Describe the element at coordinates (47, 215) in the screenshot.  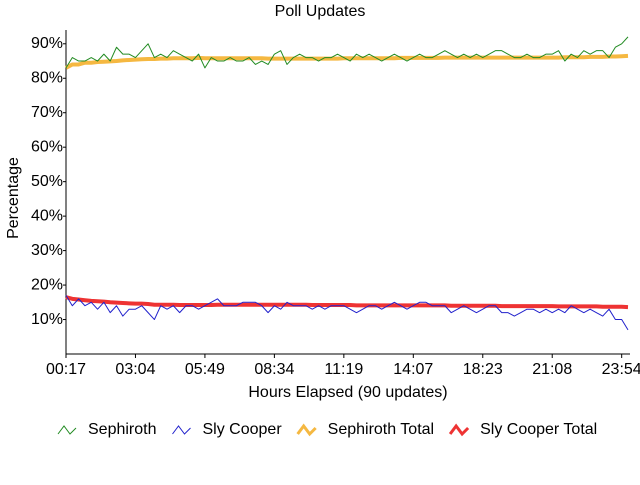
I see `y-tick-label: 40%` at that location.